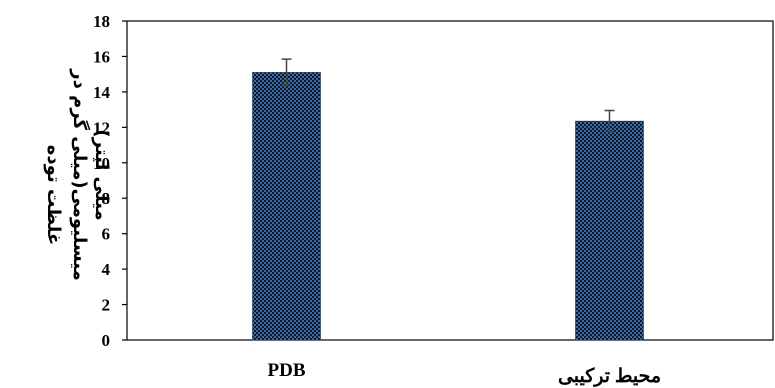 The width and height of the screenshot is (775, 388). I want to click on y-axis-label-2: میسلیومی(میلی گرم در, so click(80, 174).